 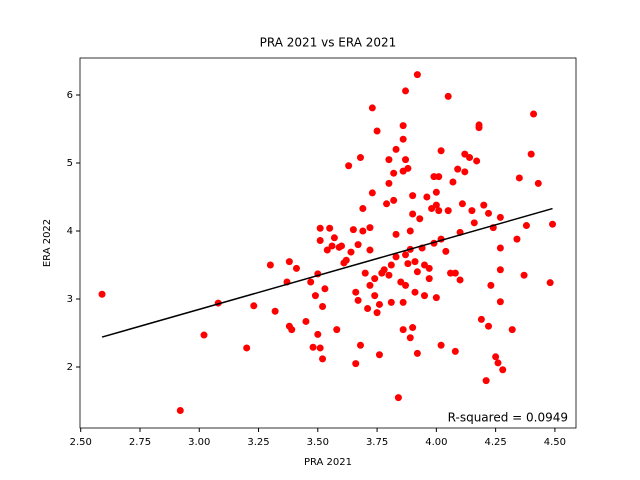 What do you see at coordinates (70, 367) in the screenshot?
I see `y-tick-label: 2` at bounding box center [70, 367].